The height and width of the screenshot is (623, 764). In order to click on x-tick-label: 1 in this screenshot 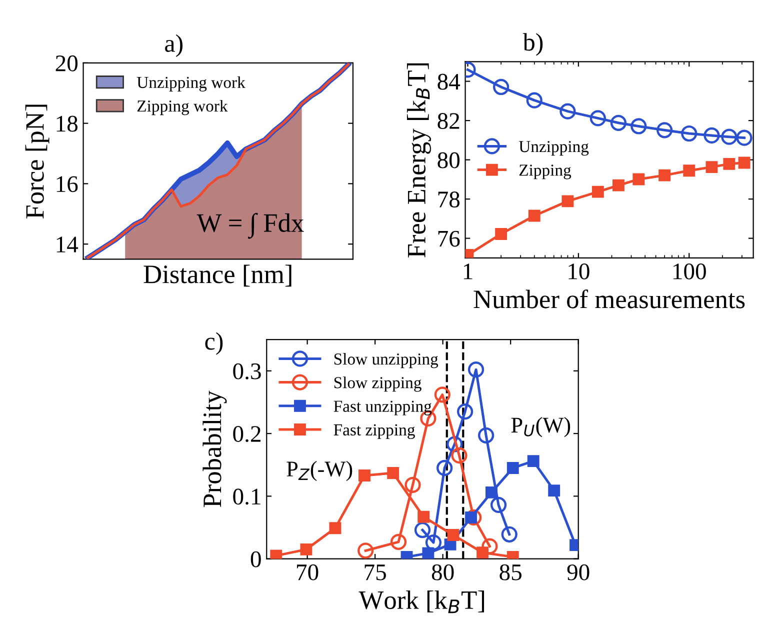, I will do `click(468, 272)`.